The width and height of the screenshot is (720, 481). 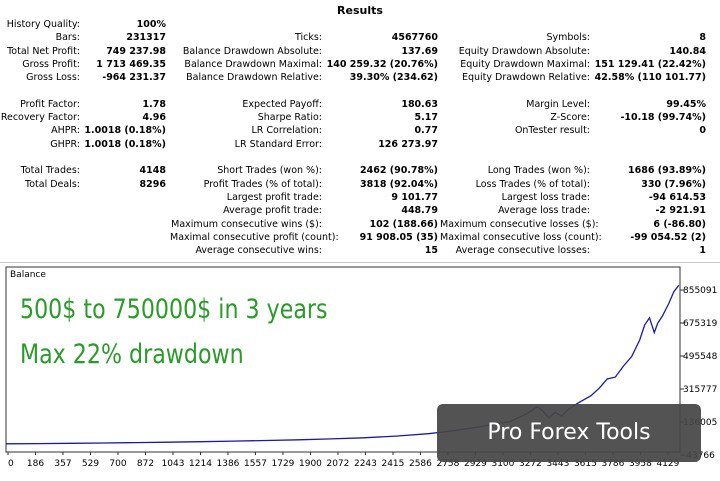 I want to click on x-tick-label: 3615, so click(x=585, y=464).